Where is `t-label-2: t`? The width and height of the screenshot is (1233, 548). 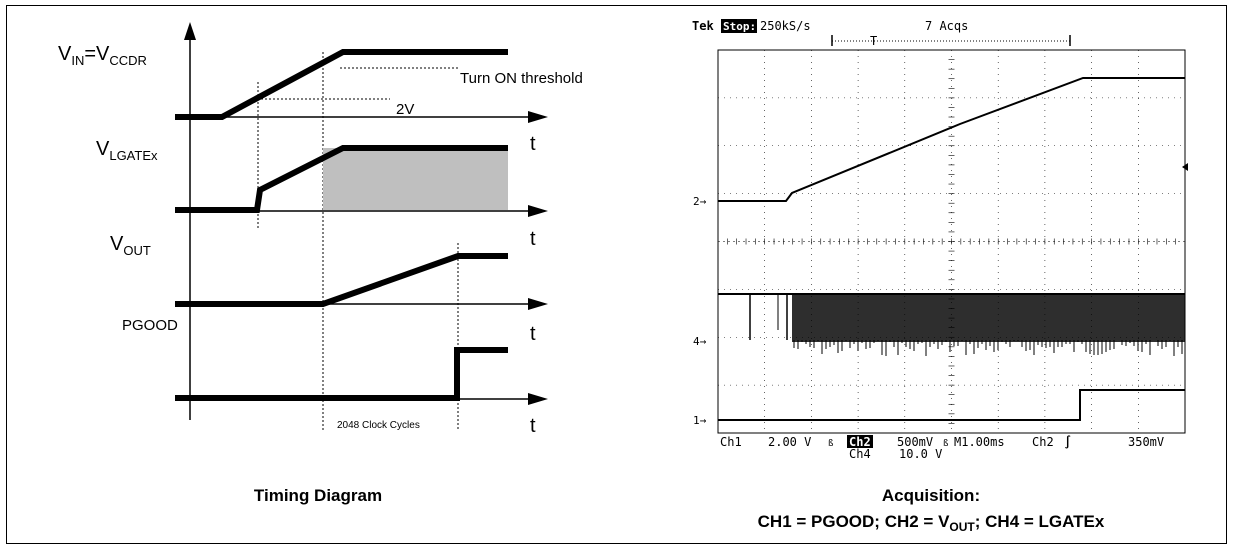
t-label-2: t is located at coordinates (533, 239).